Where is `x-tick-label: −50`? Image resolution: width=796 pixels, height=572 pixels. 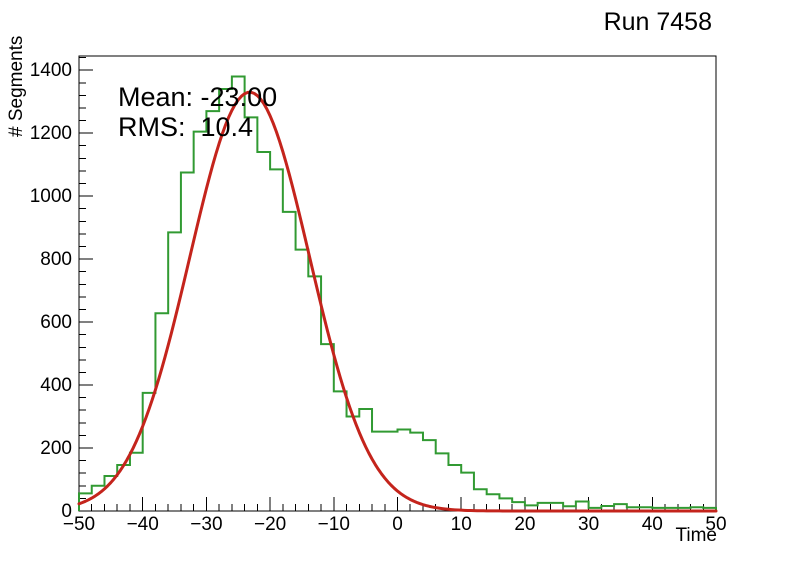
x-tick-label: −50 is located at coordinates (79, 524).